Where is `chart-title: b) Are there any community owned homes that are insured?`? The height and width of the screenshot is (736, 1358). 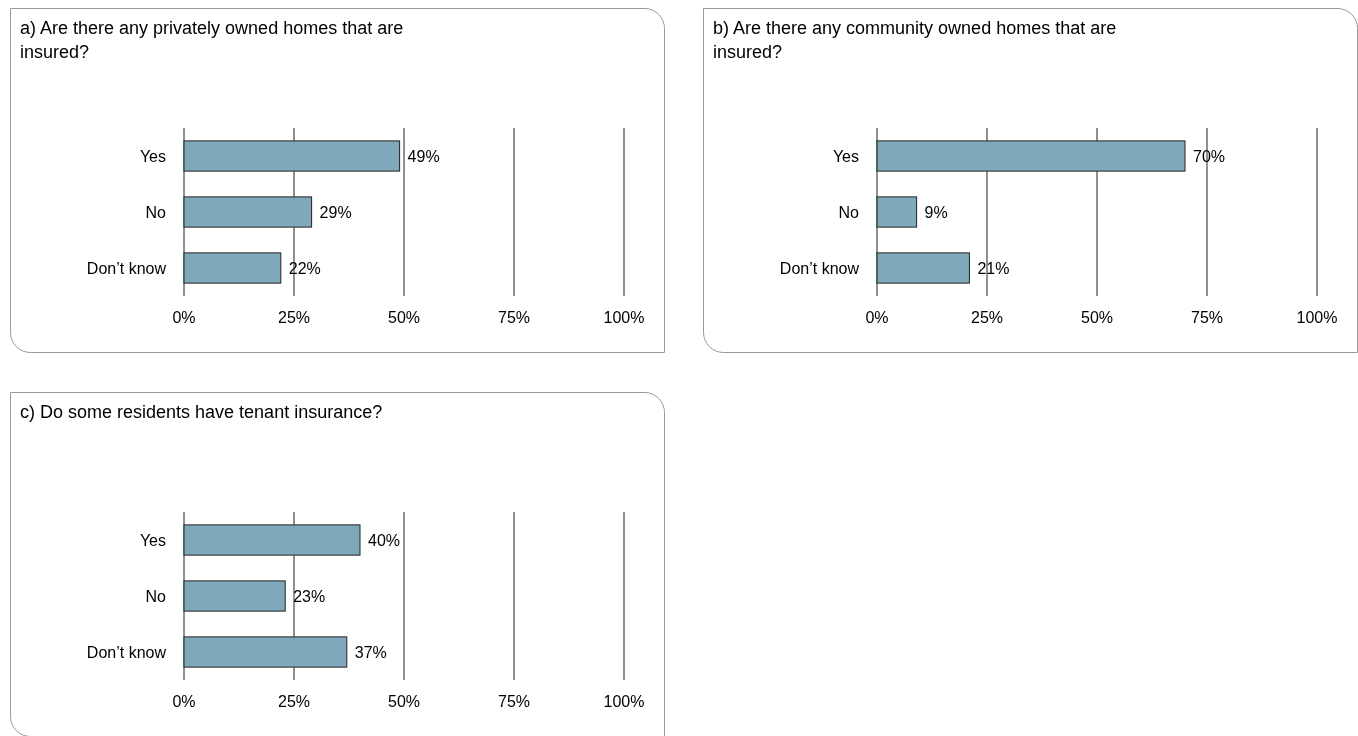 chart-title: b) Are there any community owned homes that are insured? is located at coordinates (915, 40).